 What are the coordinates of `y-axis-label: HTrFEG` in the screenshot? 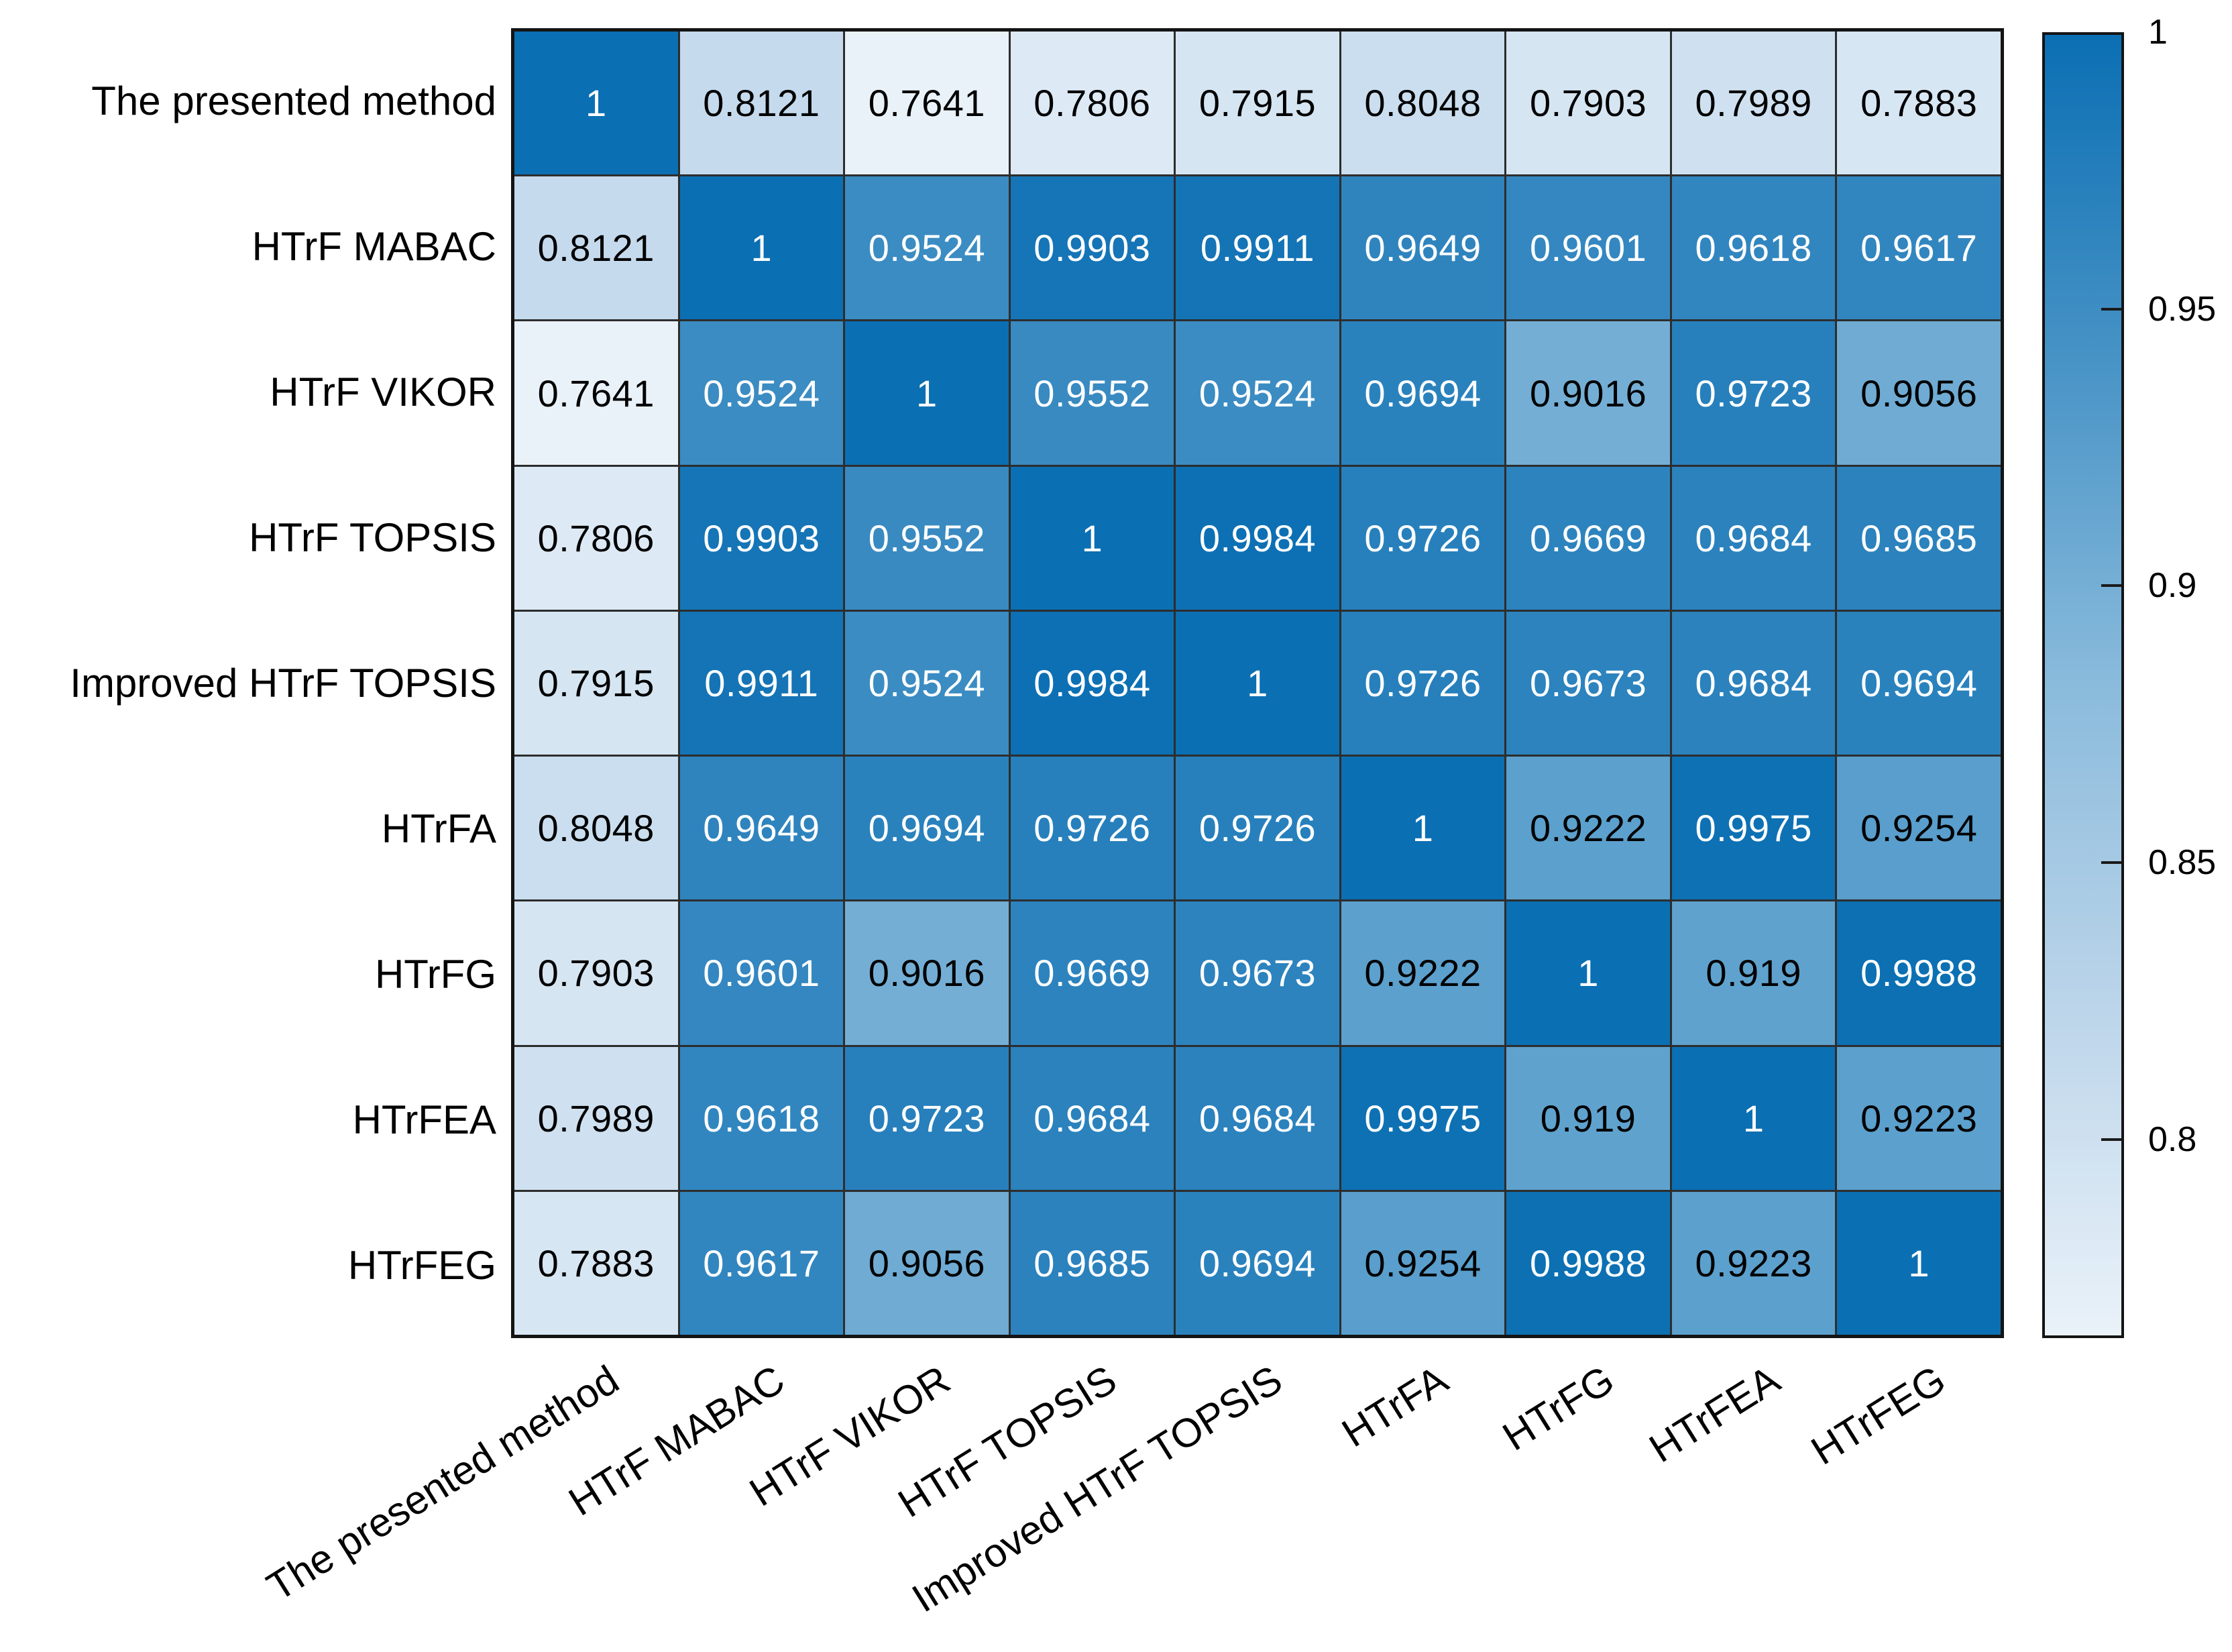 It's located at (421, 1265).